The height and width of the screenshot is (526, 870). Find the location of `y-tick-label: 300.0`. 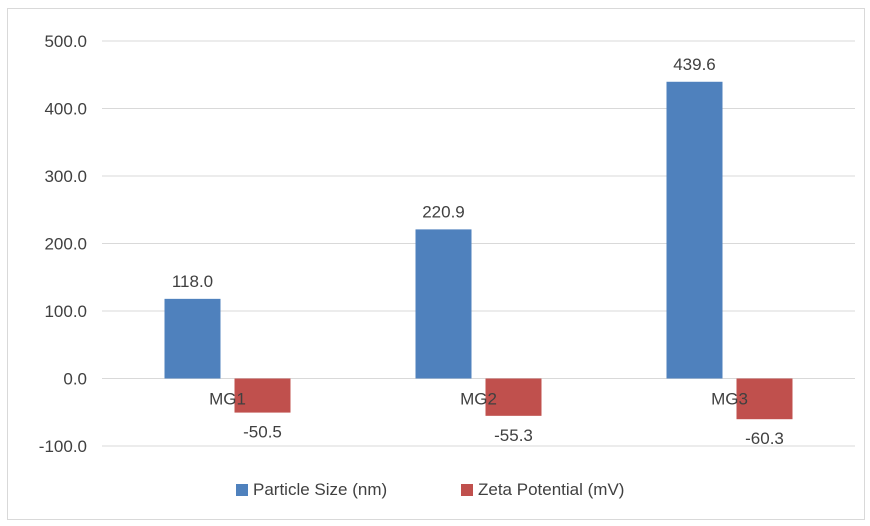

y-tick-label: 300.0 is located at coordinates (65, 176).